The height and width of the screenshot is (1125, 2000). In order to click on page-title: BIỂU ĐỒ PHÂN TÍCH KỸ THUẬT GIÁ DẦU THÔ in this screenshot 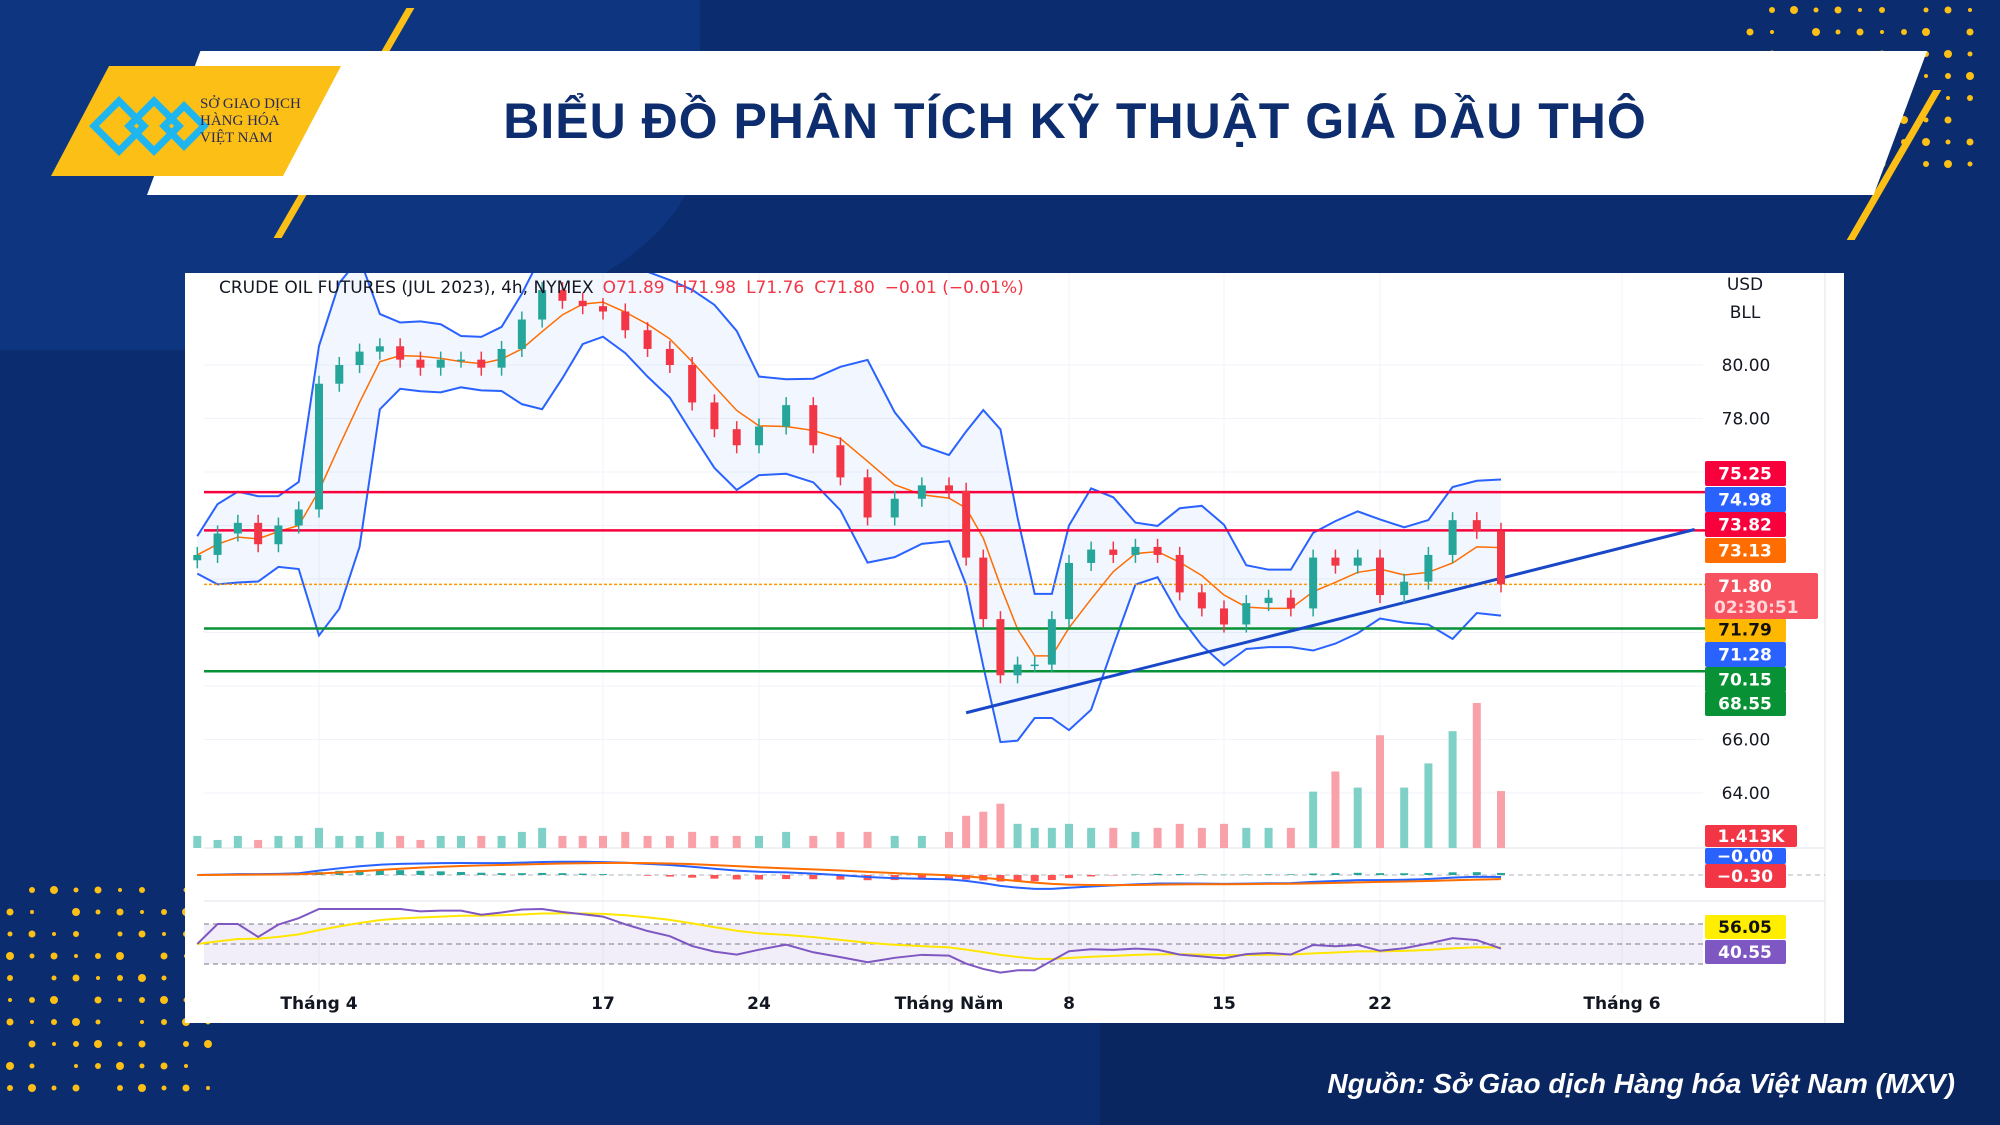, I will do `click(1075, 121)`.